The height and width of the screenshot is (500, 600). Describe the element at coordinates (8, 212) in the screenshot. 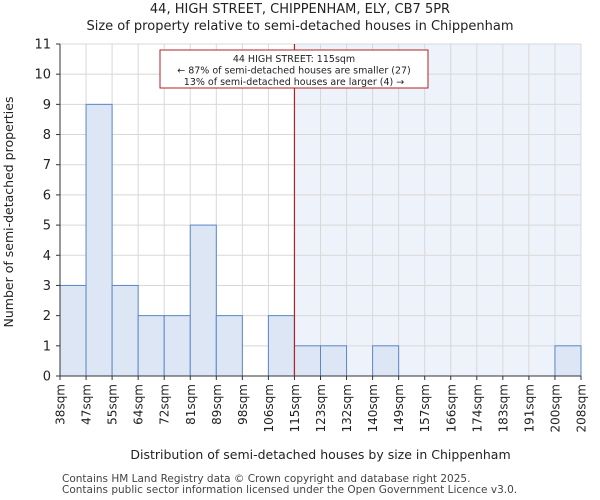

I see `y-axis-title: Number of semi-detached properties` at that location.